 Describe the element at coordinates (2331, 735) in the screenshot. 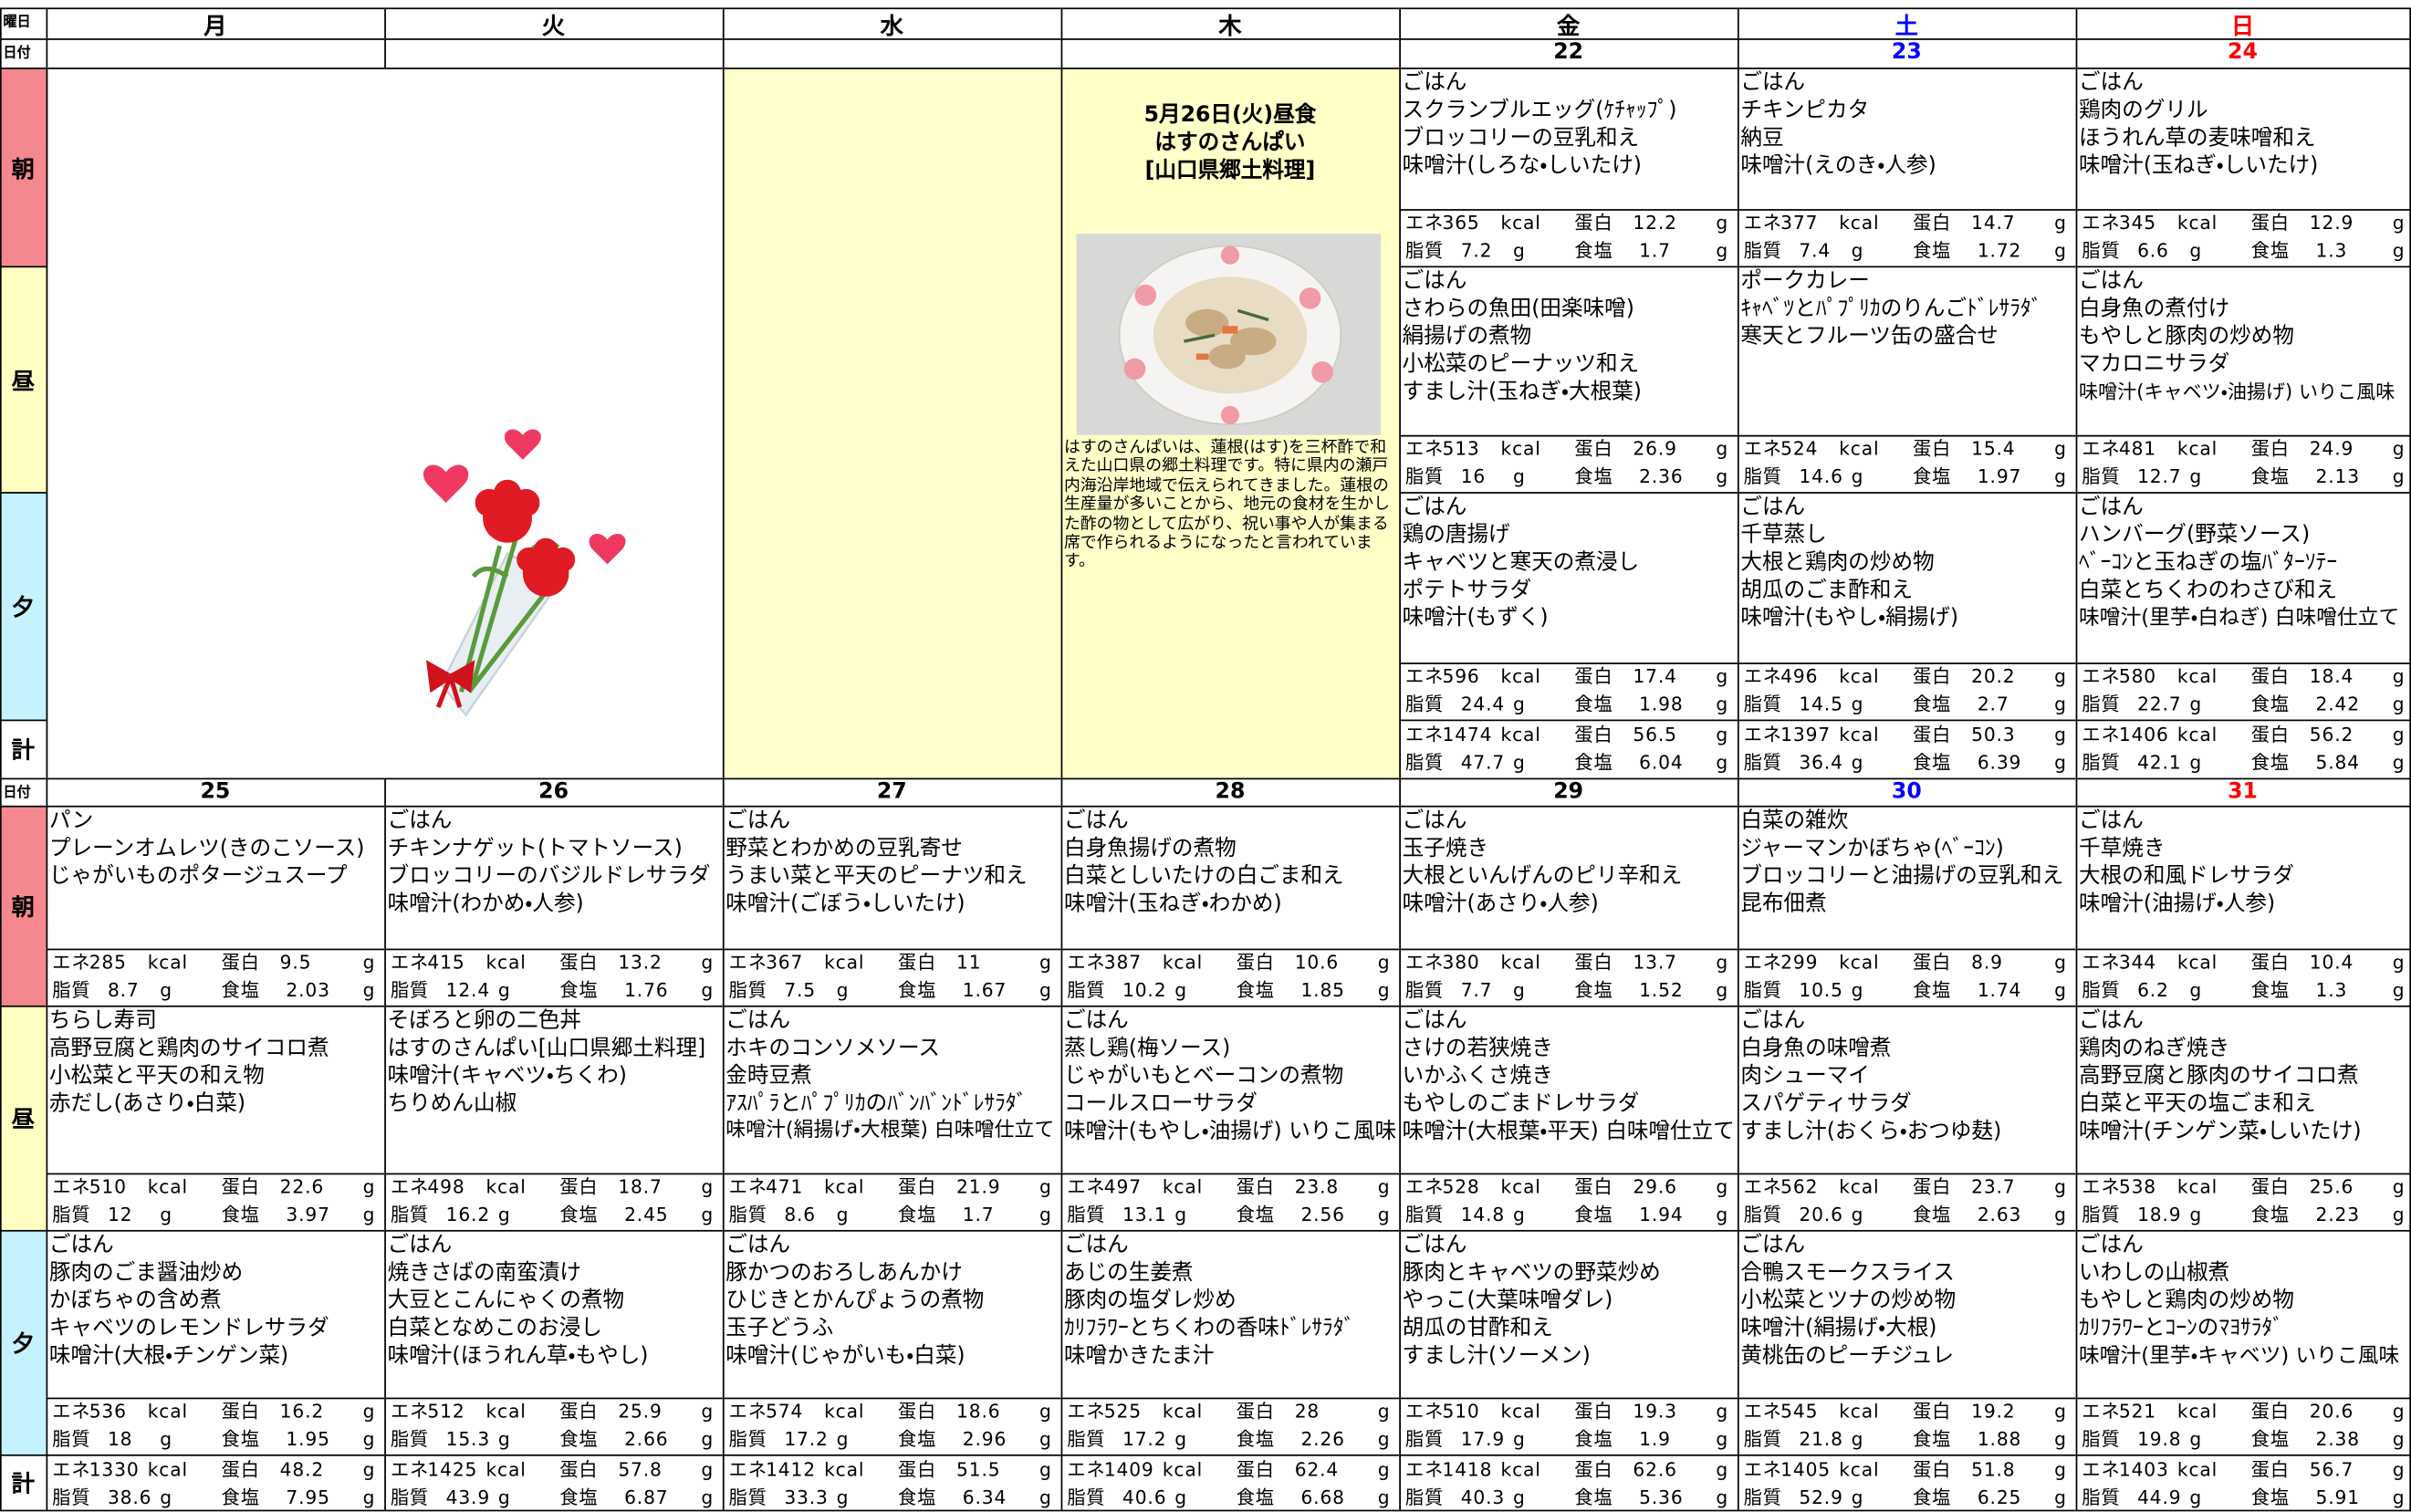

I see `protein: 56.2` at that location.